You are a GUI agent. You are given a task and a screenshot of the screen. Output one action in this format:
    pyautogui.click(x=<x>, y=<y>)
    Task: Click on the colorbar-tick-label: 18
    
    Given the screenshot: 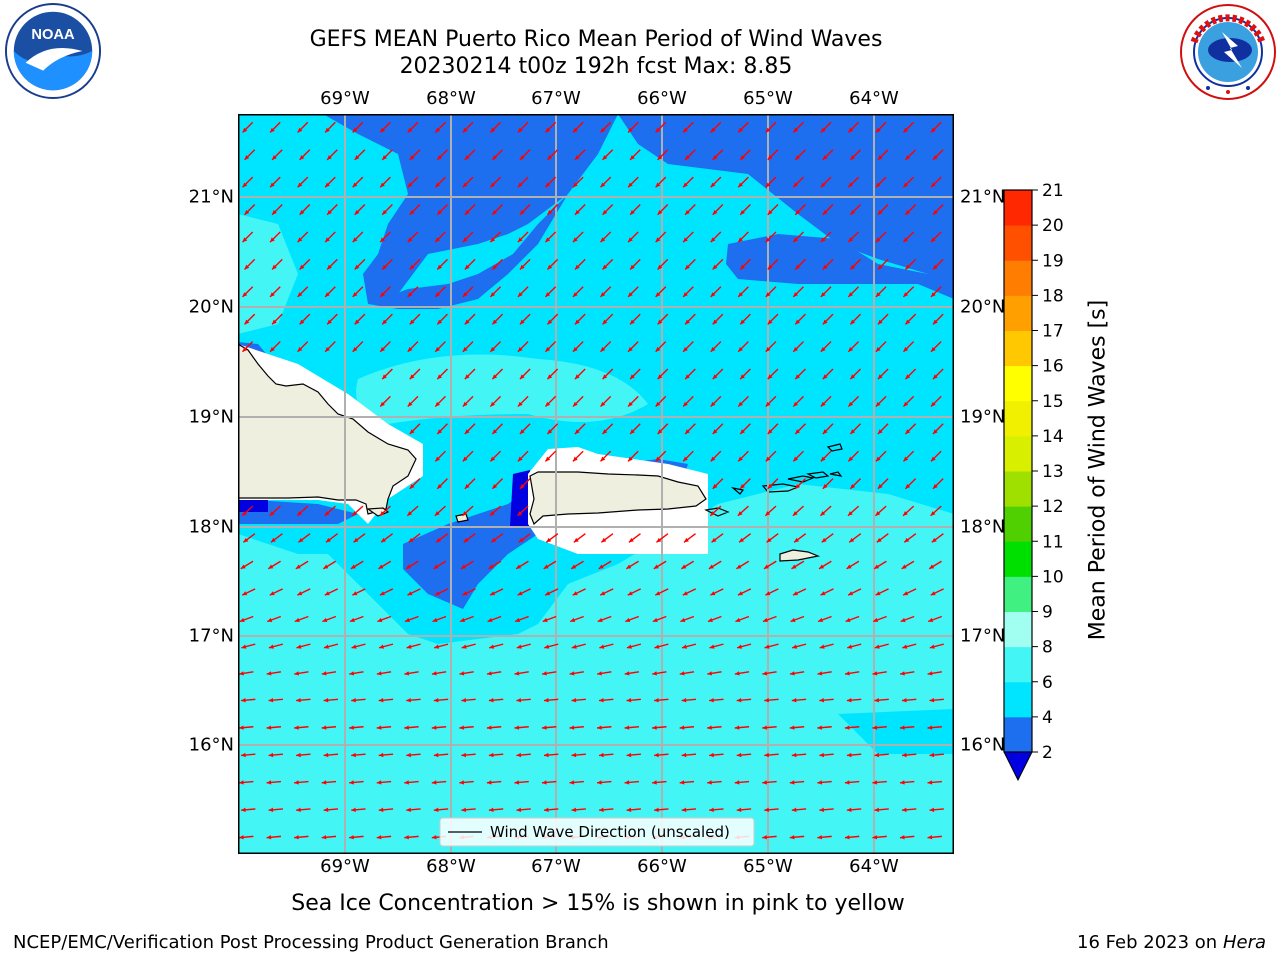 What is the action you would take?
    pyautogui.click(x=1053, y=296)
    